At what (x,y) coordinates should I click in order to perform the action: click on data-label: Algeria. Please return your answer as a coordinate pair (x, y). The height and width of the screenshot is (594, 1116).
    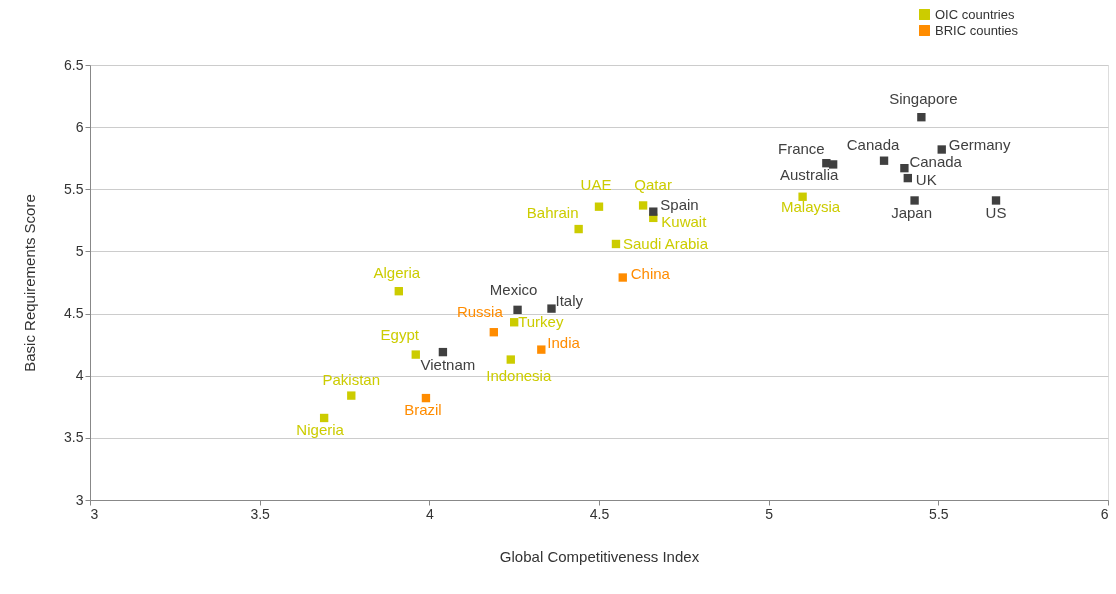
    Looking at the image, I should click on (397, 273).